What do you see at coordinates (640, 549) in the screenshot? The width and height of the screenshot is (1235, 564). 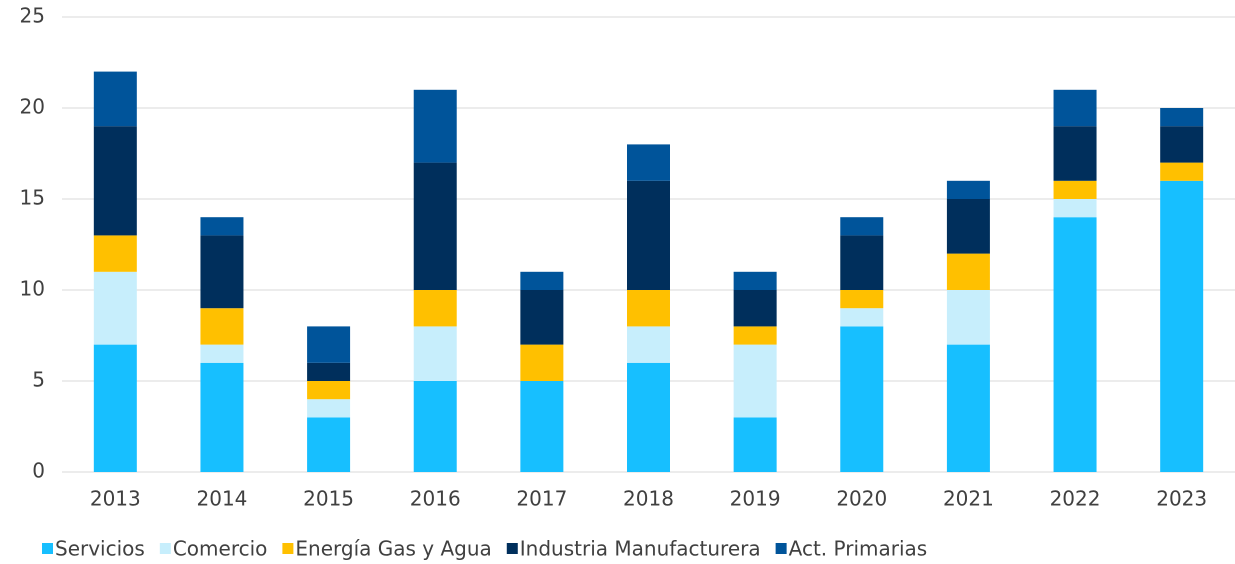 I see `legend-label: Industria Manufacturera` at bounding box center [640, 549].